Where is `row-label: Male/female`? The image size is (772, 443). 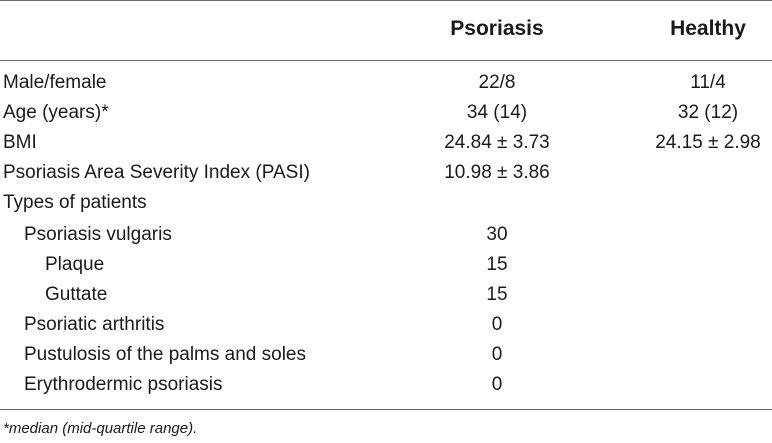 row-label: Male/female is located at coordinates (55, 82).